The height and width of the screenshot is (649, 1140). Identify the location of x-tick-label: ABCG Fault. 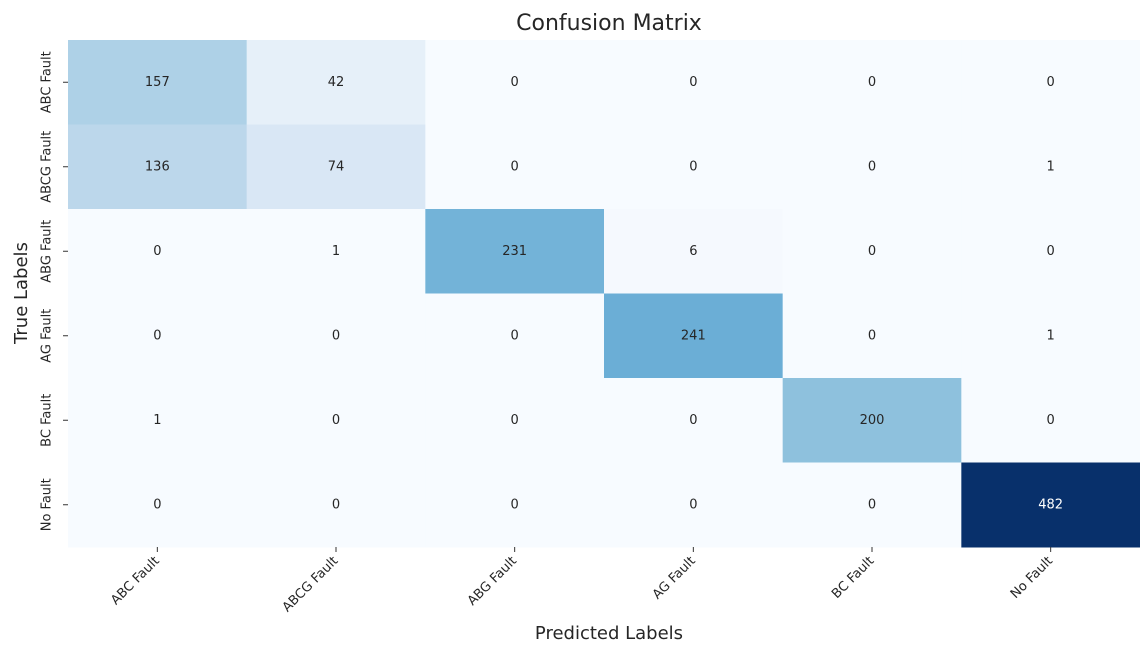
(311, 585).